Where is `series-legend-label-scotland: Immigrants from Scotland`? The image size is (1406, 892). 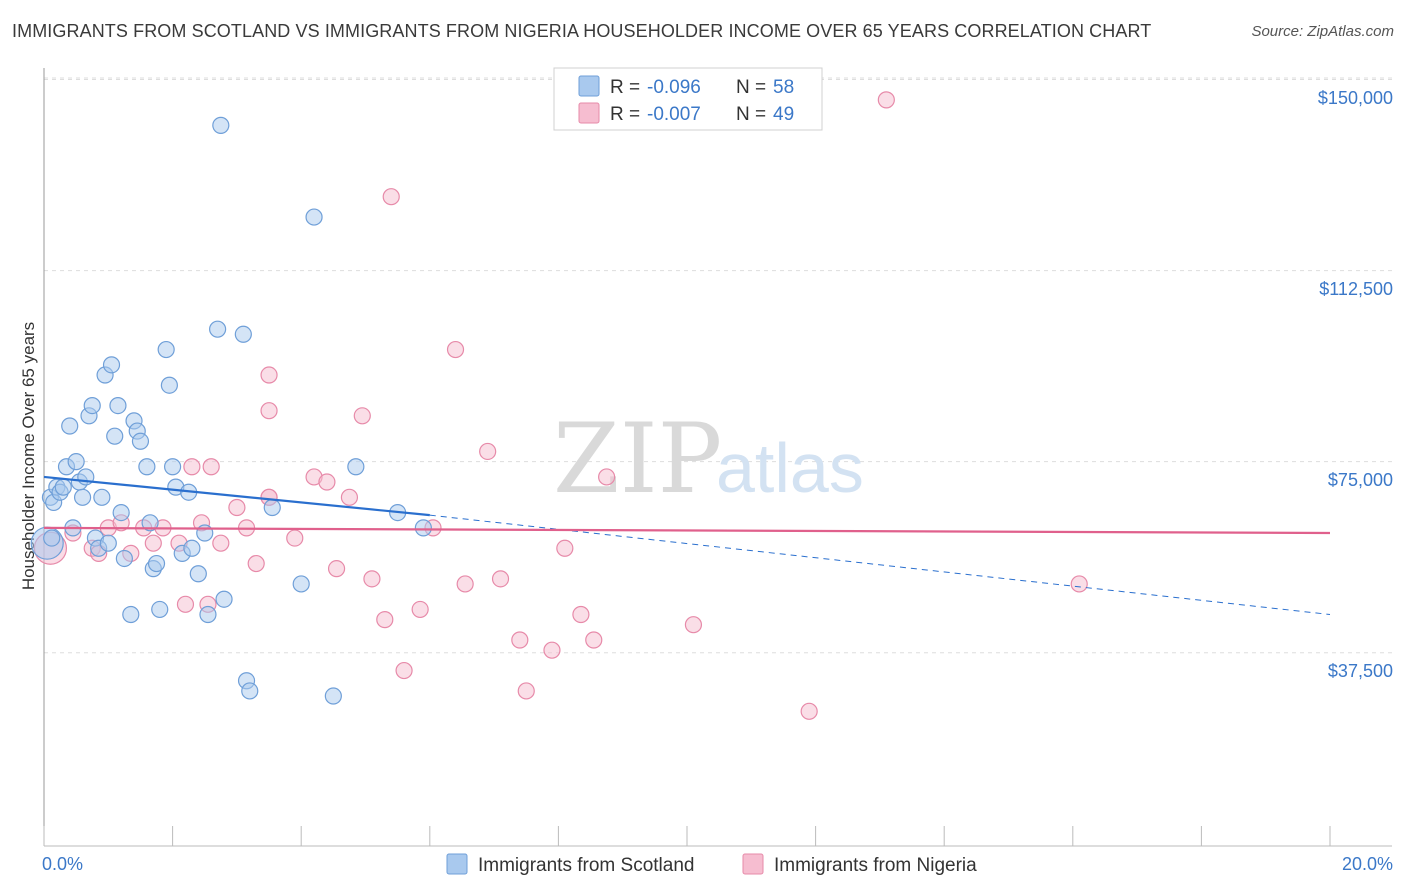
series-legend-label-scotland: Immigrants from Scotland is located at coordinates (586, 865).